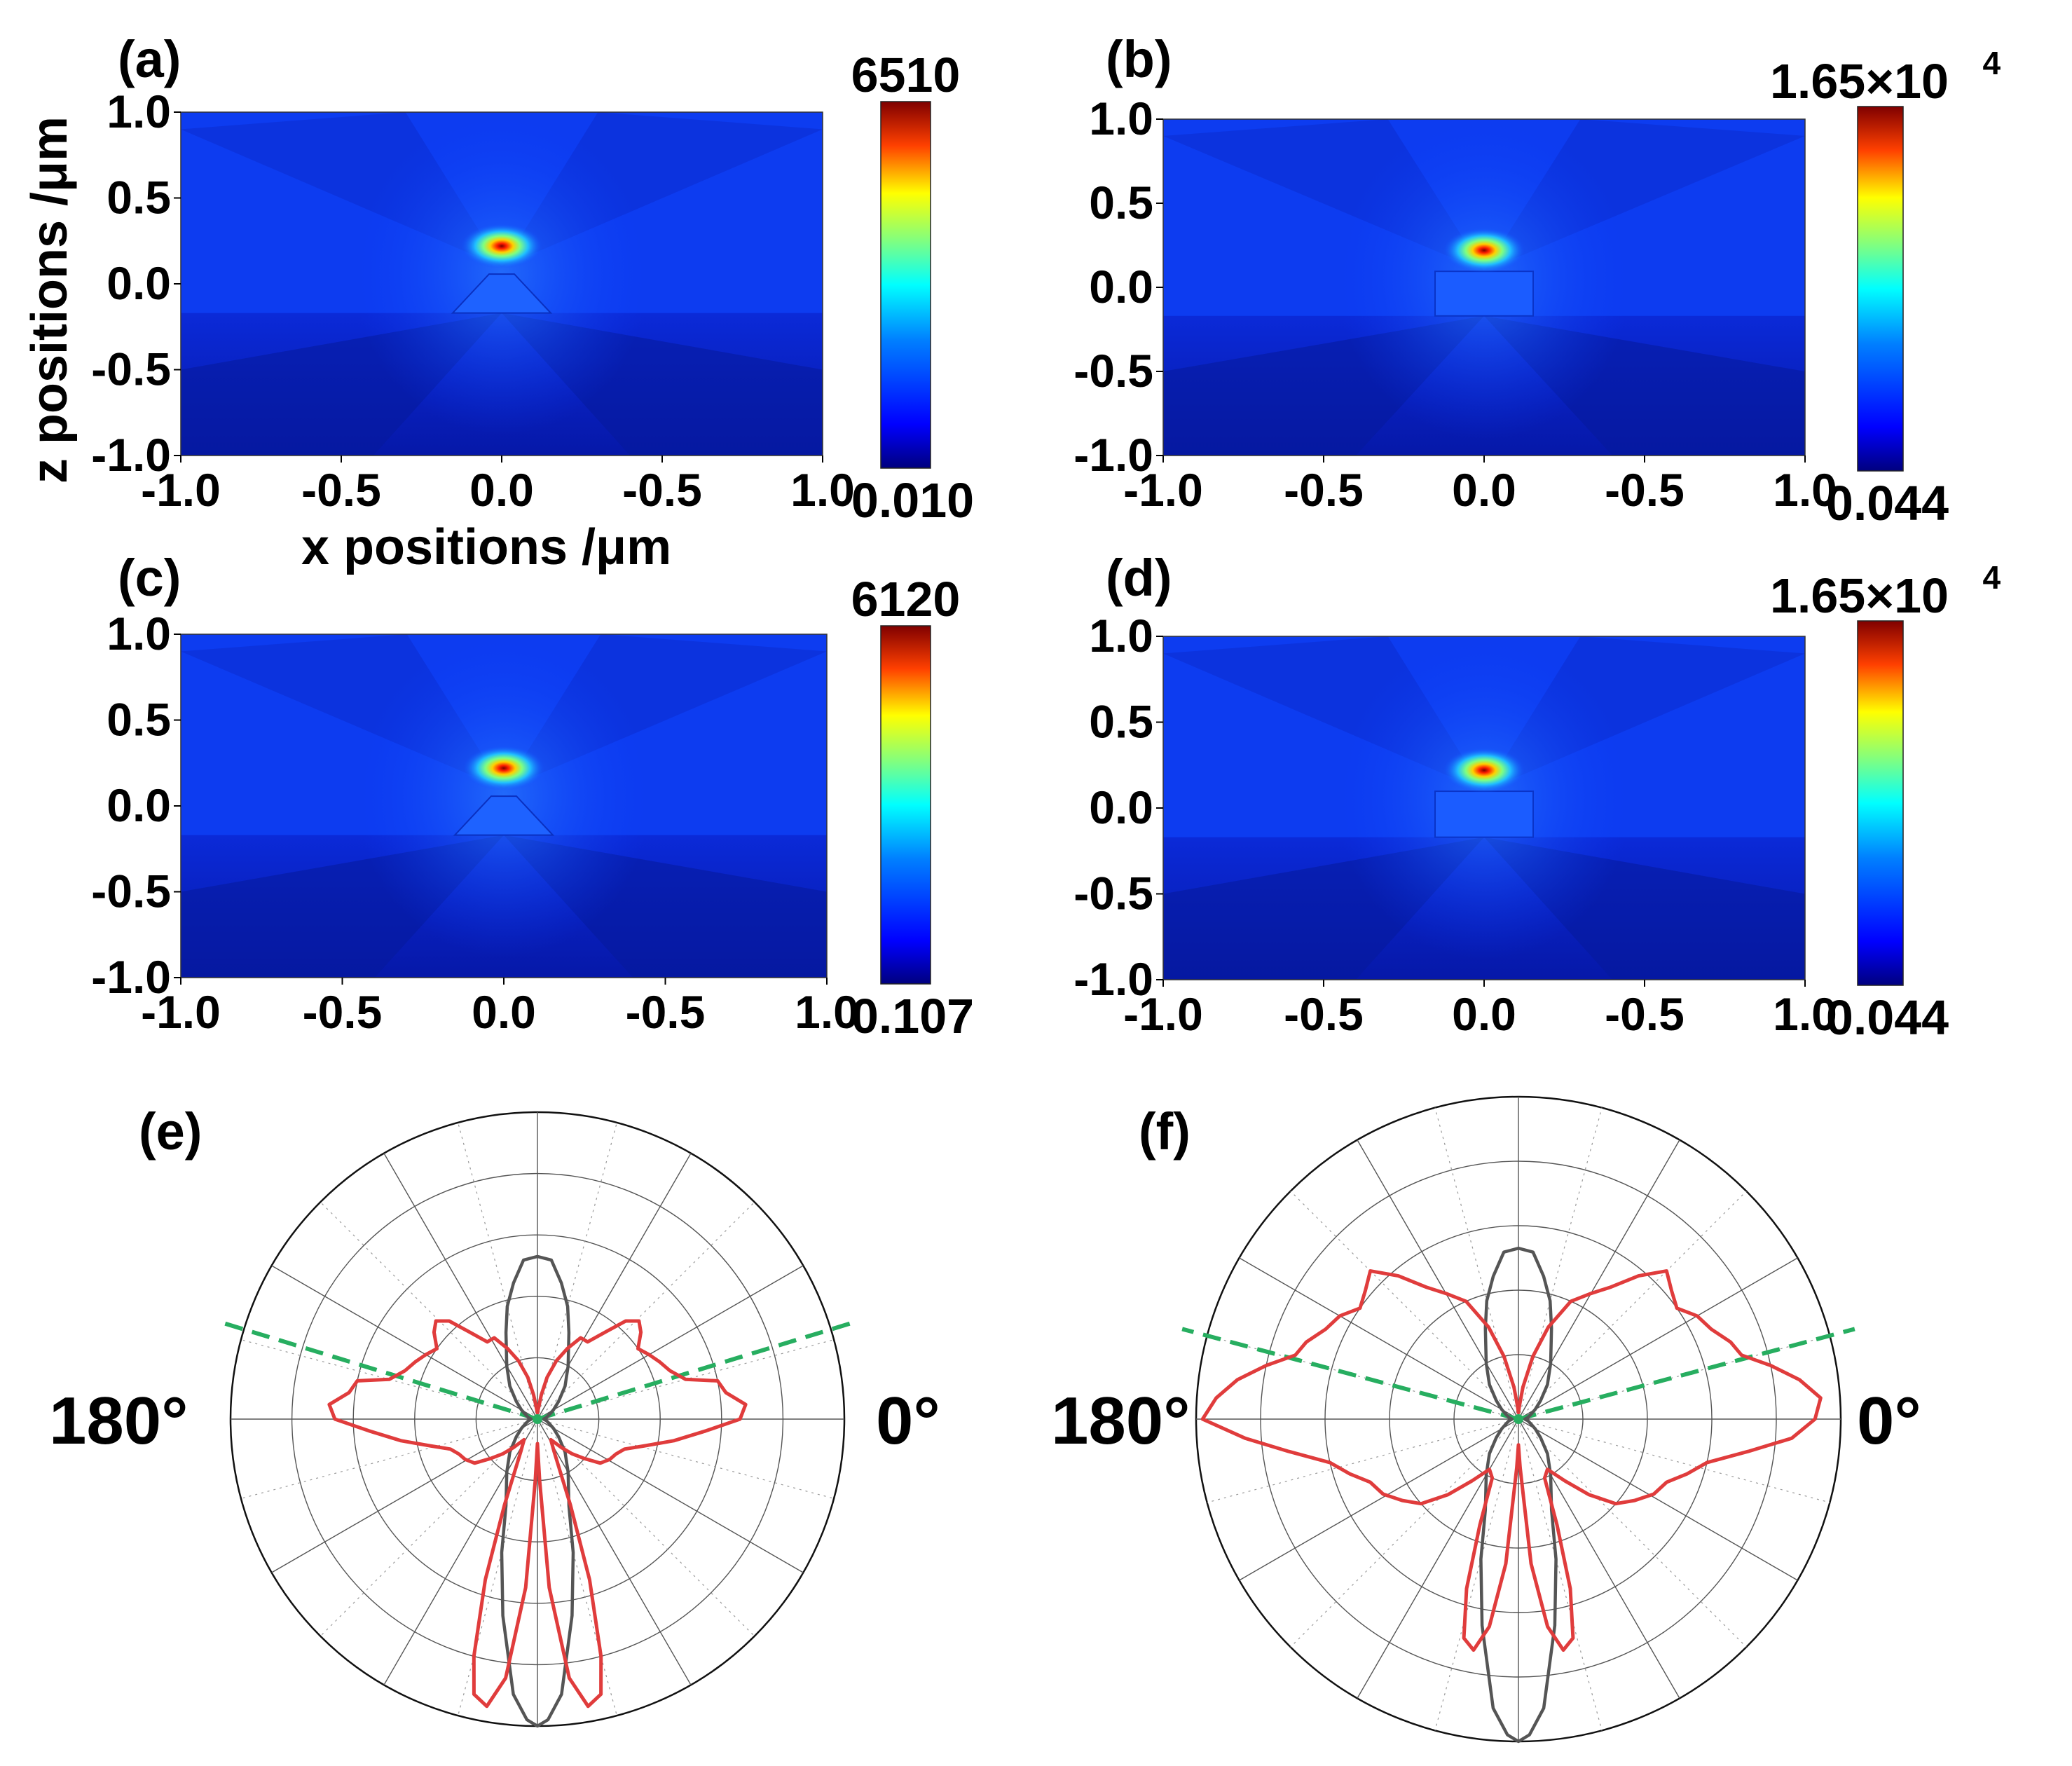 The image size is (2072, 1766). Describe the element at coordinates (1139, 578) in the screenshot. I see `panel-label: (d)` at that location.